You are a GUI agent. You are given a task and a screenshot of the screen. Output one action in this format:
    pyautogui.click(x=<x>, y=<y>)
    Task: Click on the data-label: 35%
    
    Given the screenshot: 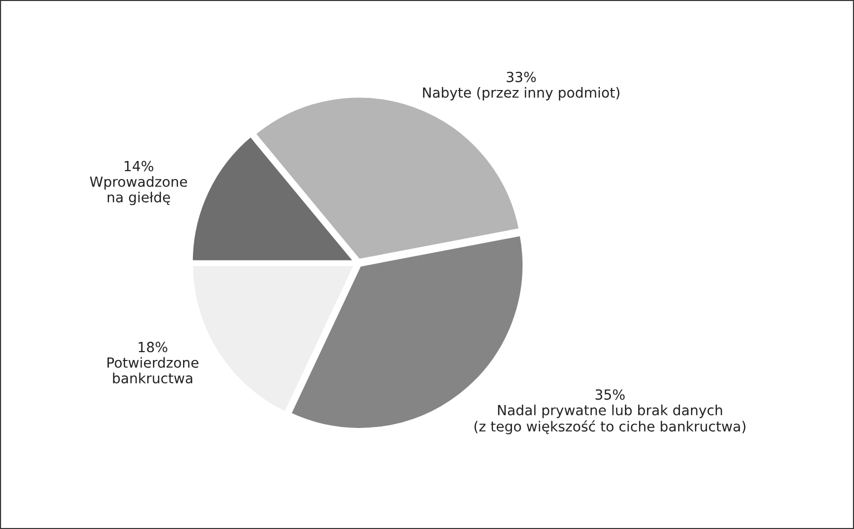 What is the action you would take?
    pyautogui.click(x=610, y=394)
    